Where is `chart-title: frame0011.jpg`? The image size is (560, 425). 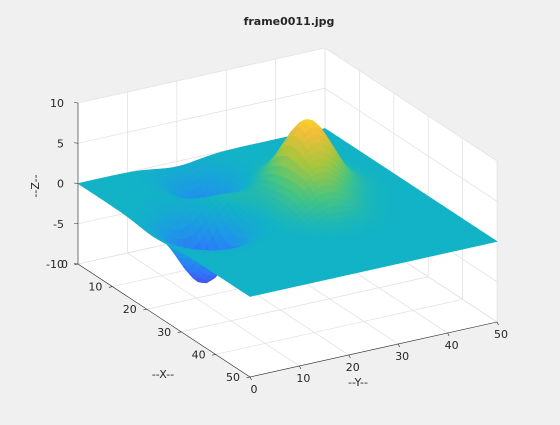
chart-title: frame0011.jpg is located at coordinates (289, 21).